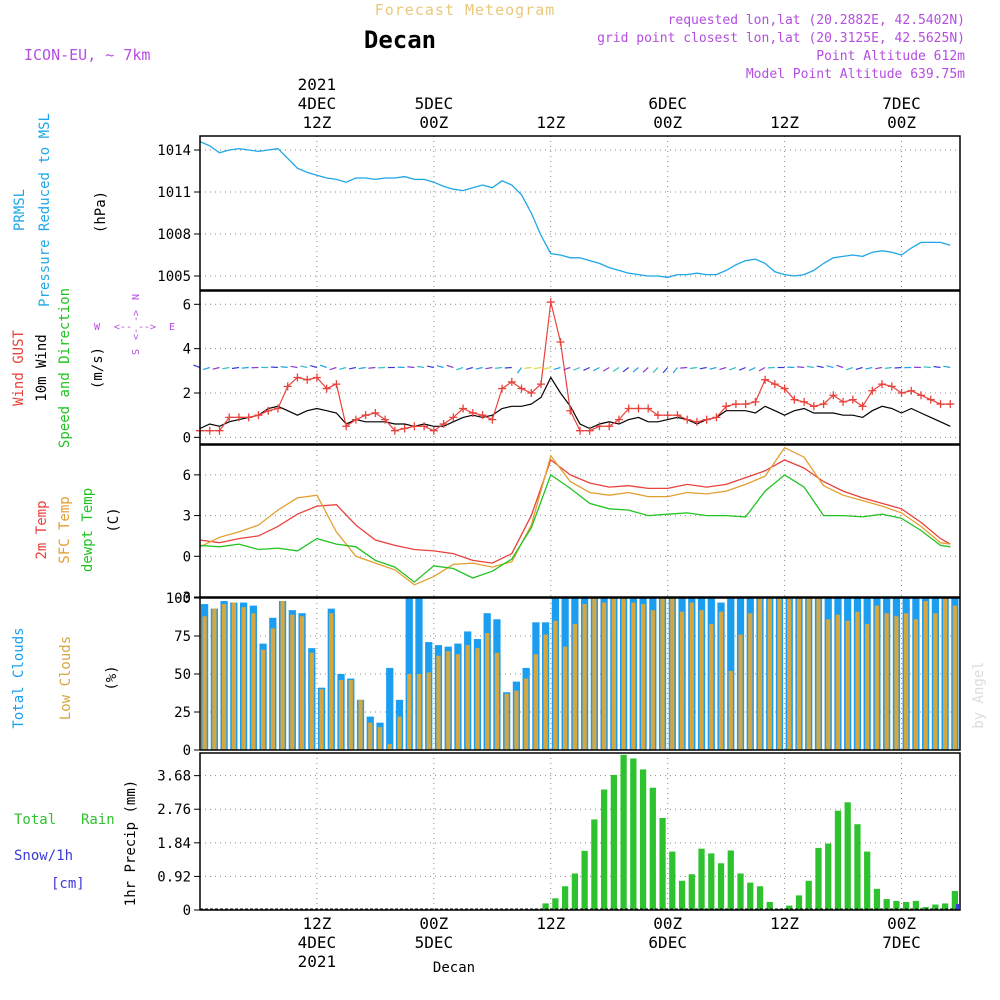 The width and height of the screenshot is (1000, 1000). I want to click on temp-ytick-label: 6, so click(187, 476).